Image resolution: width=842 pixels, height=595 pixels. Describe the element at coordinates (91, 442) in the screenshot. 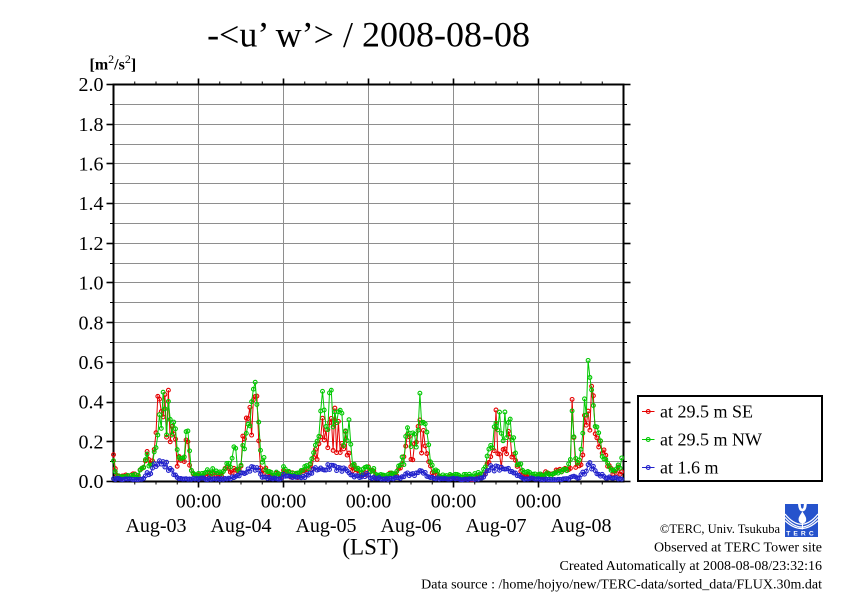

I see `svg-text: 0.2` at that location.